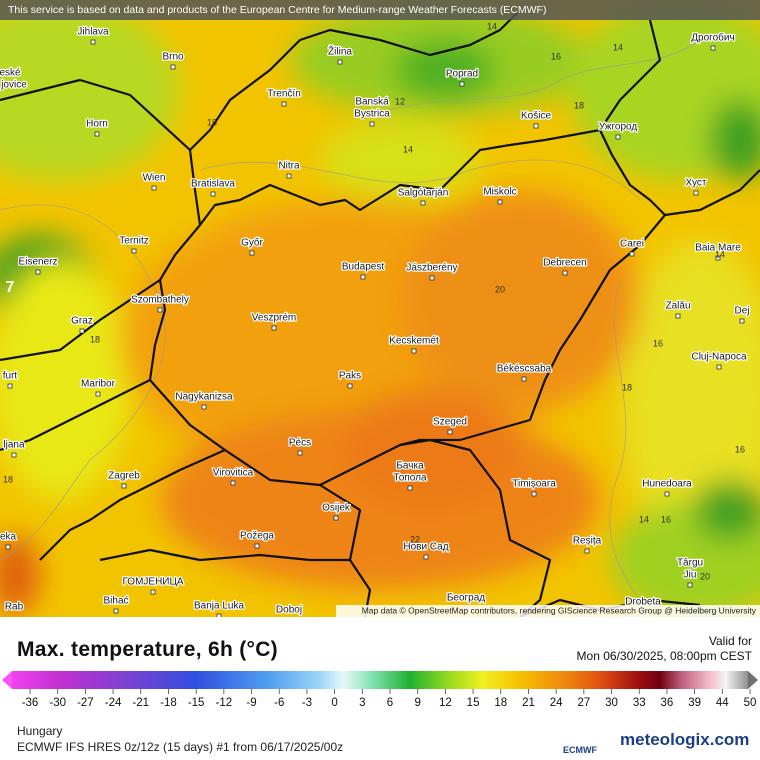 The width and height of the screenshot is (760, 760). I want to click on place-label: Baia Mare, so click(718, 248).